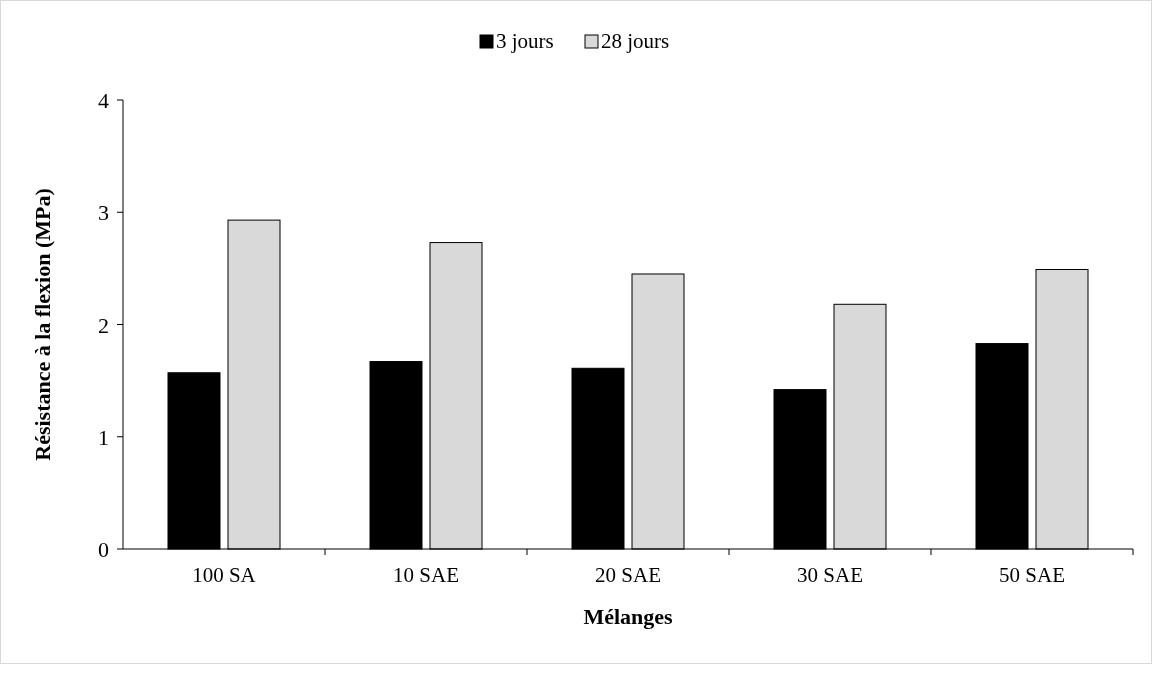  Describe the element at coordinates (525, 41) in the screenshot. I see `legend-label: 3 jours` at that location.